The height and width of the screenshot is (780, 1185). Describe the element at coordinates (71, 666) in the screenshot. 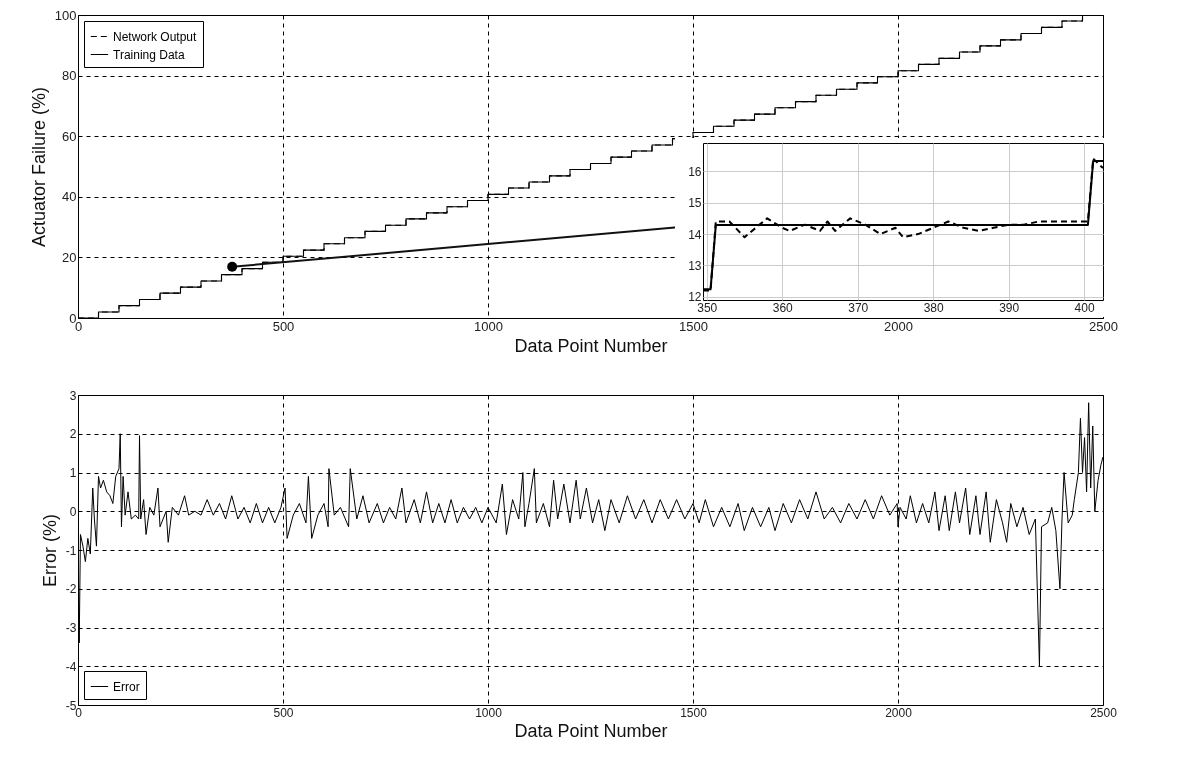

I see `y-tick-label: -4` at that location.